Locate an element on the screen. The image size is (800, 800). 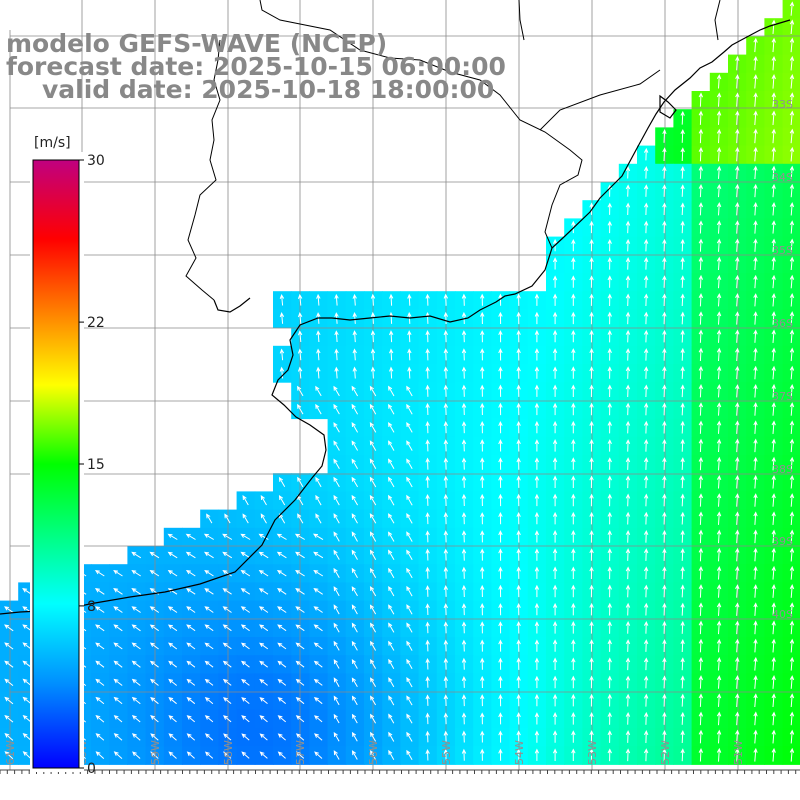
latitude-label: 37S is located at coordinates (782, 396).